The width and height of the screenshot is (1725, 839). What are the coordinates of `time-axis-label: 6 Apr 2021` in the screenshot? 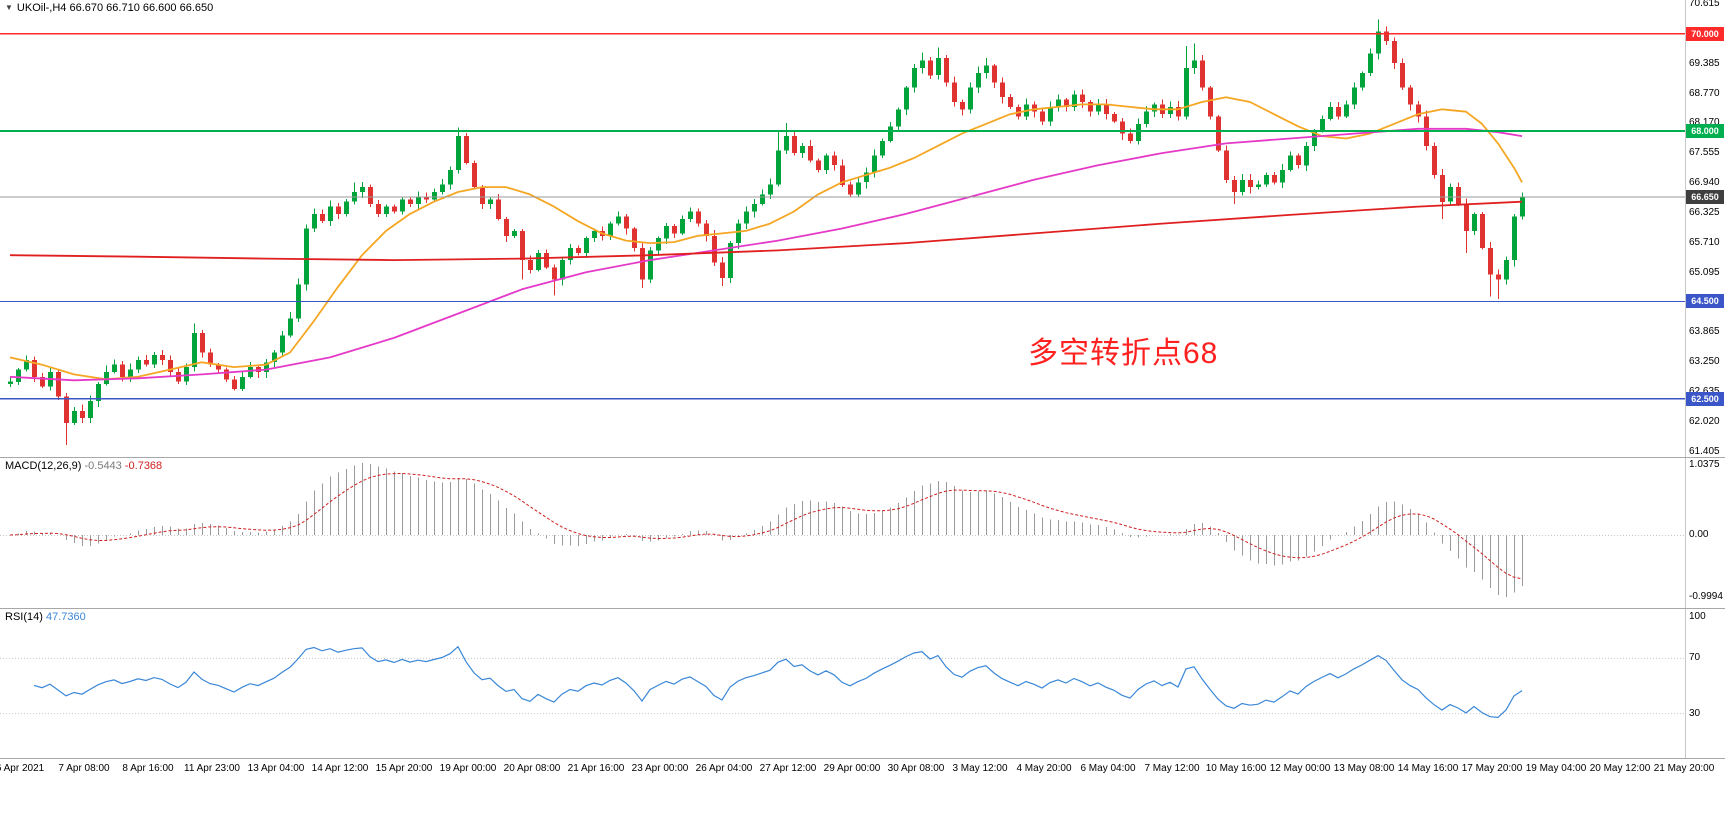 It's located at (22, 768).